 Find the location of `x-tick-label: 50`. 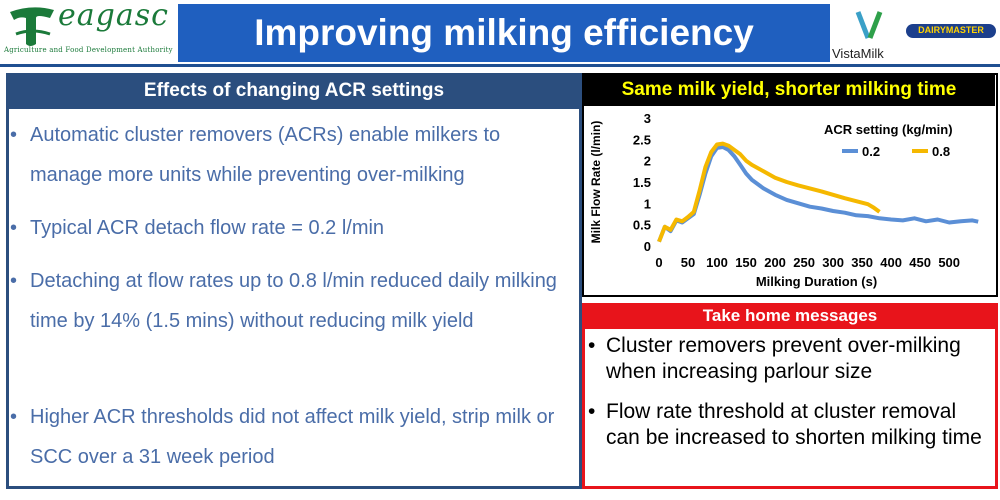

x-tick-label: 50 is located at coordinates (688, 262).